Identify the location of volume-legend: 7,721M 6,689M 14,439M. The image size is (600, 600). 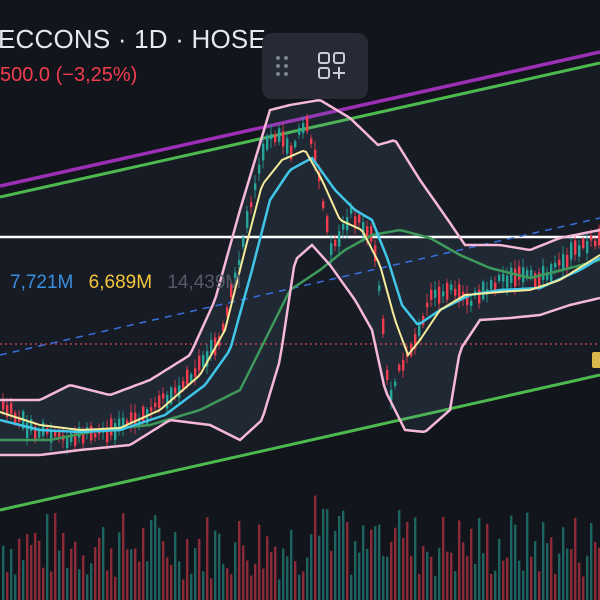
(130, 283).